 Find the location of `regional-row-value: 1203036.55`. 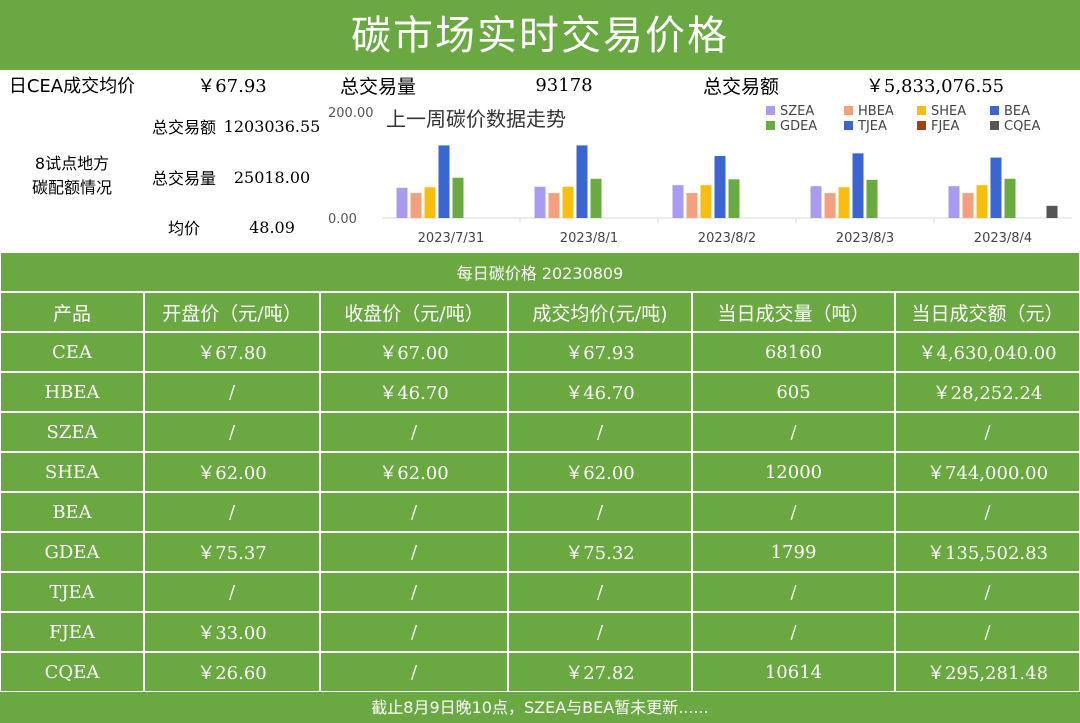

regional-row-value: 1203036.55 is located at coordinates (272, 126).